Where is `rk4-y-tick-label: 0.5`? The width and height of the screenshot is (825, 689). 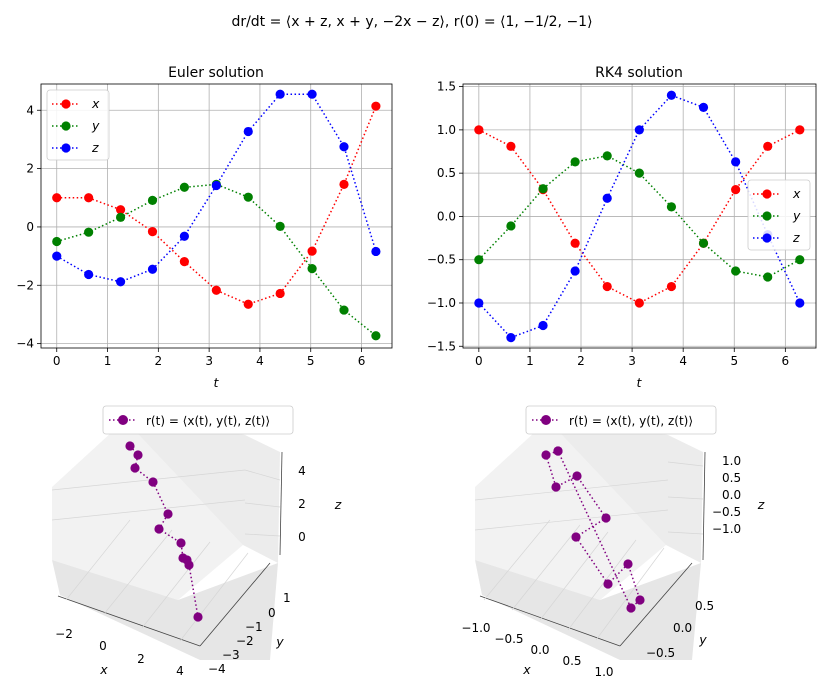
rk4-y-tick-label: 0.5 is located at coordinates (446, 173).